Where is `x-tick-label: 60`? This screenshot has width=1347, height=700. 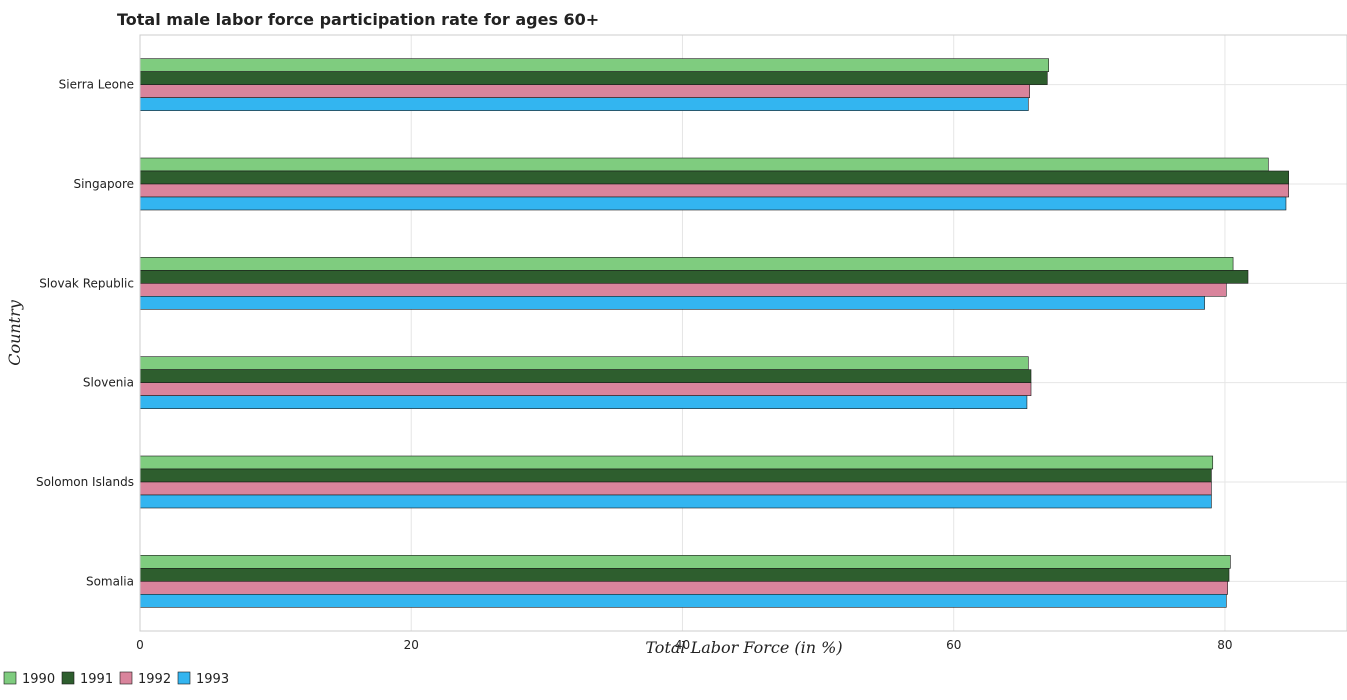 x-tick-label: 60 is located at coordinates (953, 645).